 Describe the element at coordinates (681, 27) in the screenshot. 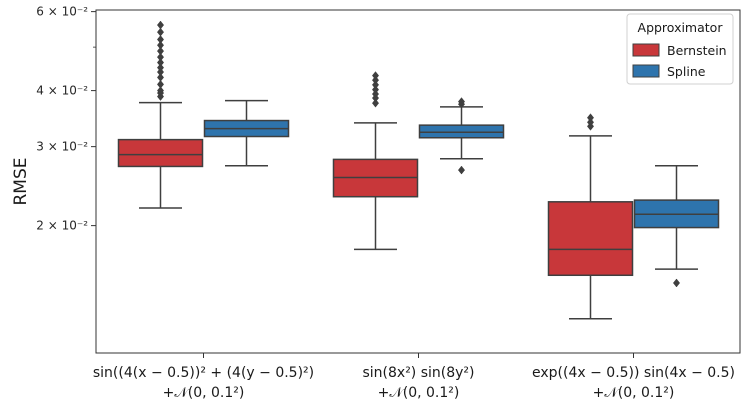

I see `legend-title: Approximator` at that location.